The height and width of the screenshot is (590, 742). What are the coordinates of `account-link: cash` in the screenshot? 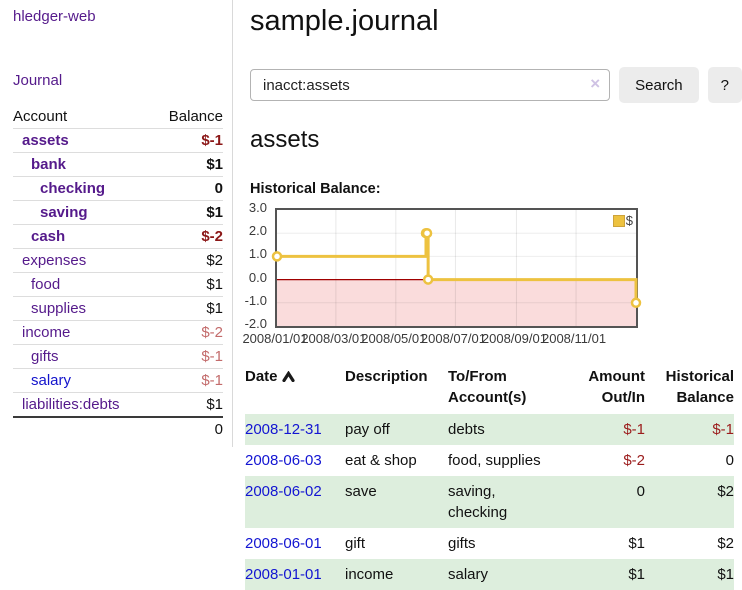 It's located at (48, 236).